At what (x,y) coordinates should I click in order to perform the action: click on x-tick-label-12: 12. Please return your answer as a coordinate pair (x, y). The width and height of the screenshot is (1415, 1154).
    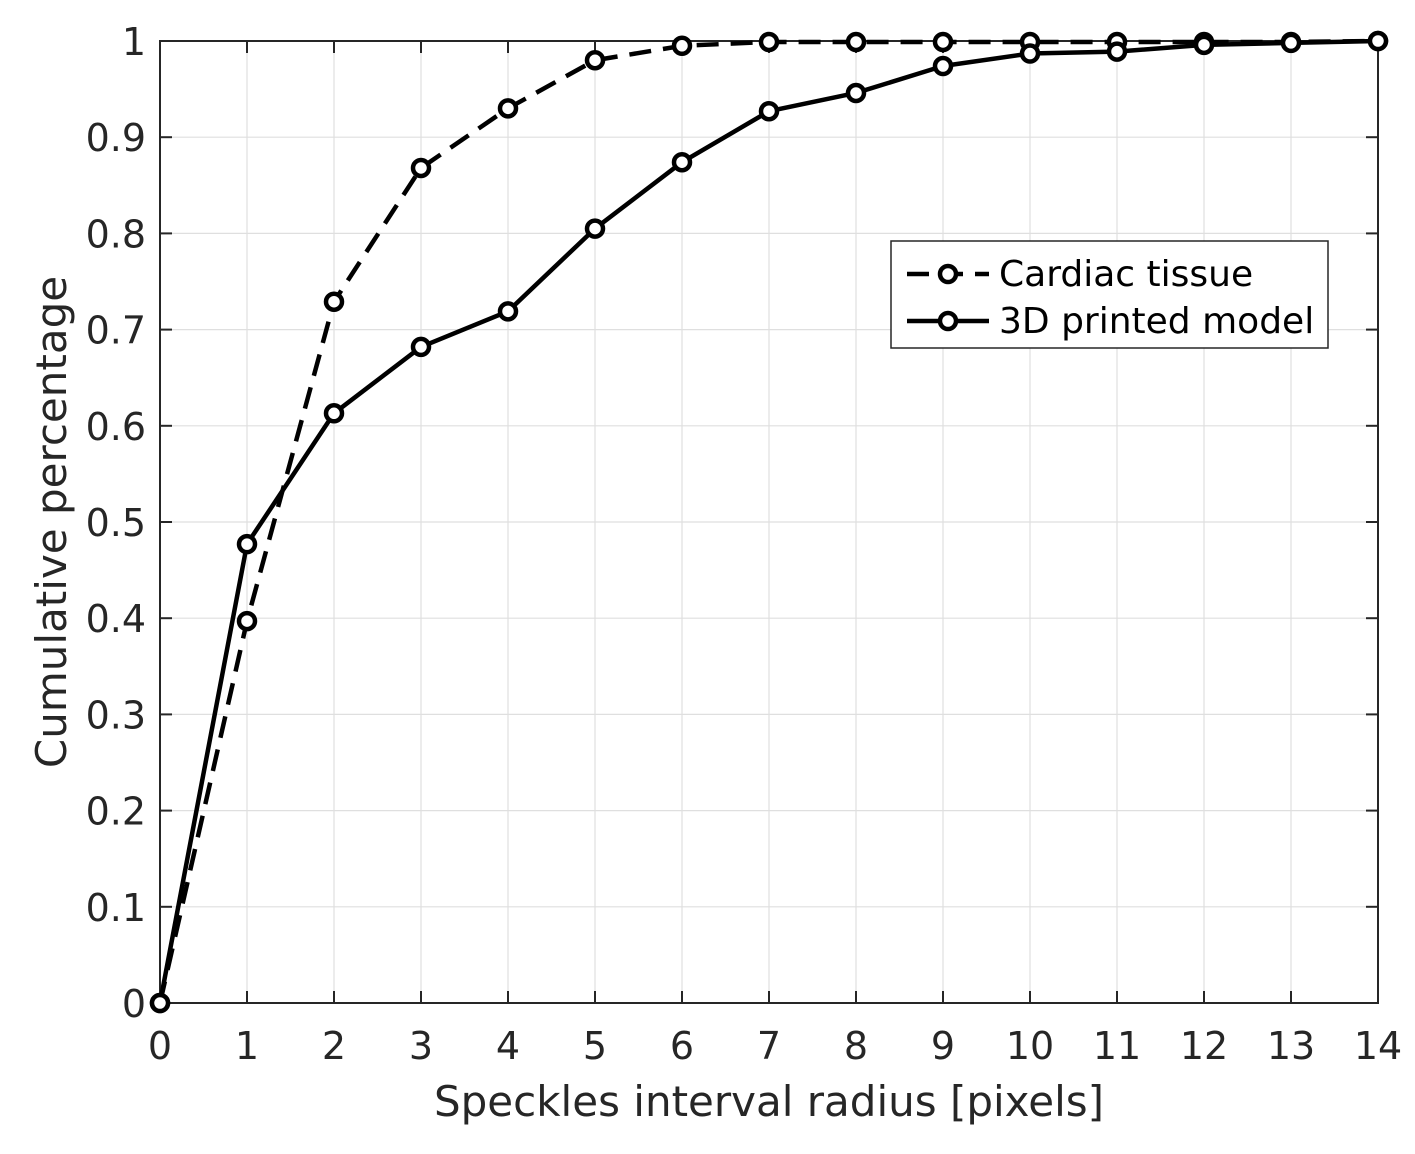
    Looking at the image, I should click on (1204, 1046).